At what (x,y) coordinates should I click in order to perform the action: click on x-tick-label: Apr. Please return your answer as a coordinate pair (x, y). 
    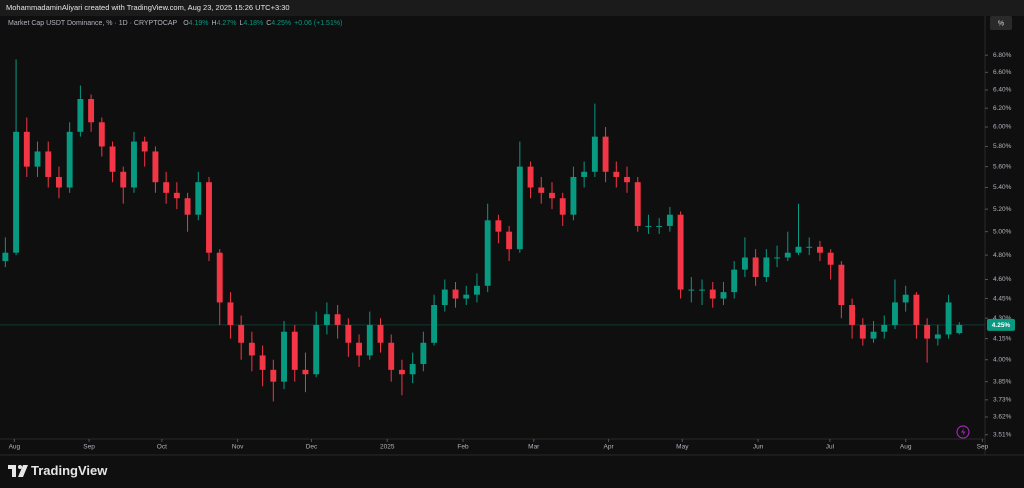
    Looking at the image, I should click on (609, 447).